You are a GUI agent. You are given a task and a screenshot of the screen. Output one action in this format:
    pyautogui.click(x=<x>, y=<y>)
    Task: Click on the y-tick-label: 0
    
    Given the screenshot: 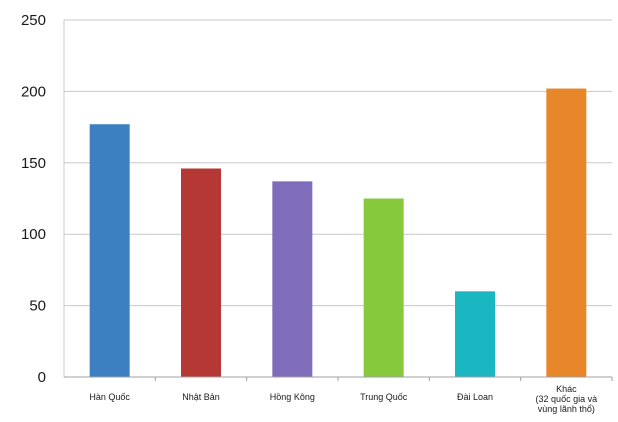 What is the action you would take?
    pyautogui.click(x=42, y=377)
    